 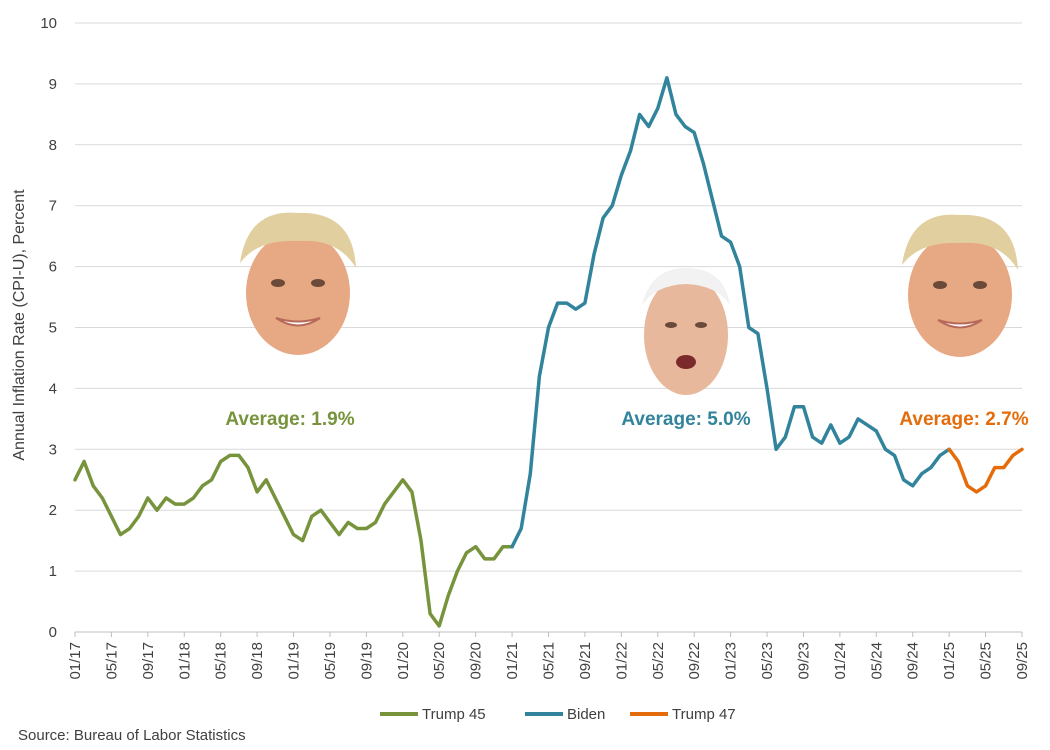 What do you see at coordinates (53, 388) in the screenshot?
I see `y-tick-label: 4` at bounding box center [53, 388].